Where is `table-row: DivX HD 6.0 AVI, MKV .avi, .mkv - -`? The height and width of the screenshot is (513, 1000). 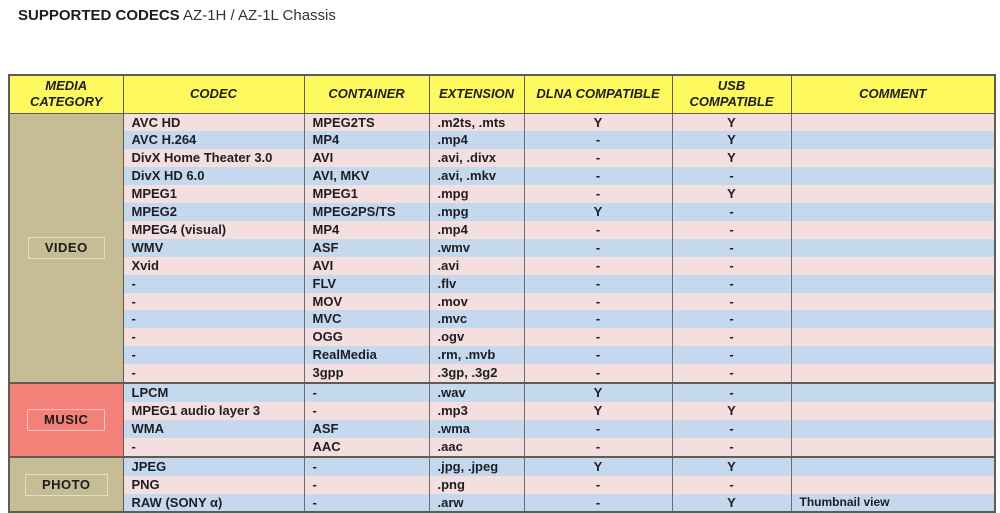
table-row: DivX HD 6.0 AVI, MKV .avi, .mkv - - is located at coordinates (502, 176).